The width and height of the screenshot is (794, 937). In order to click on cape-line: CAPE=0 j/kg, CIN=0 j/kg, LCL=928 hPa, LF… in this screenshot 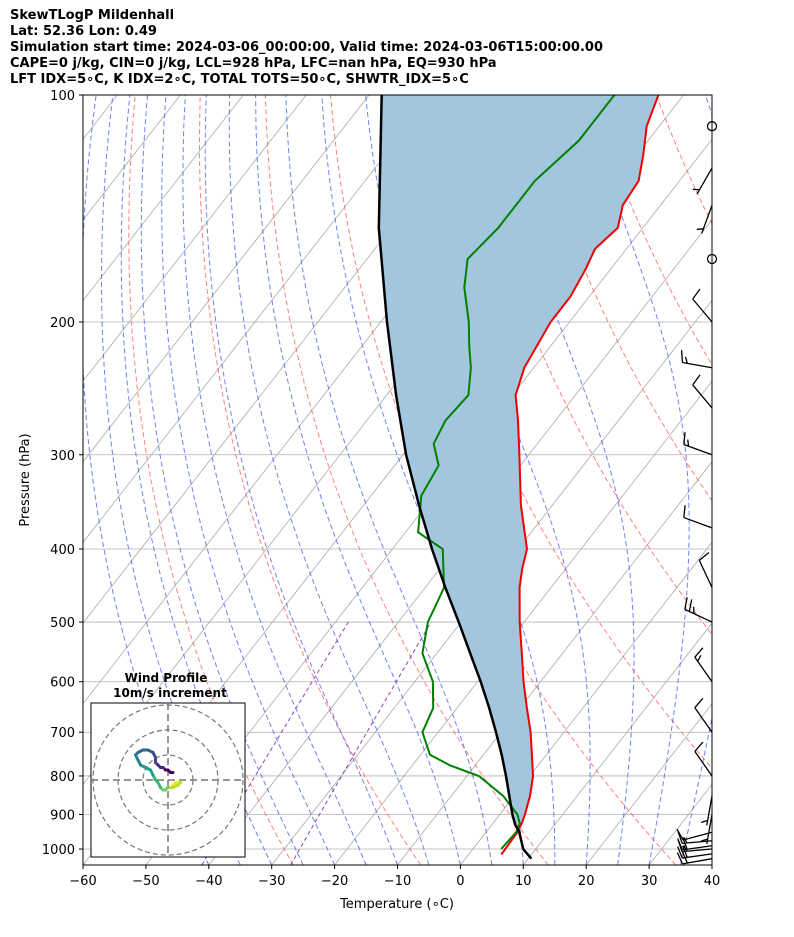, I will do `click(253, 63)`.